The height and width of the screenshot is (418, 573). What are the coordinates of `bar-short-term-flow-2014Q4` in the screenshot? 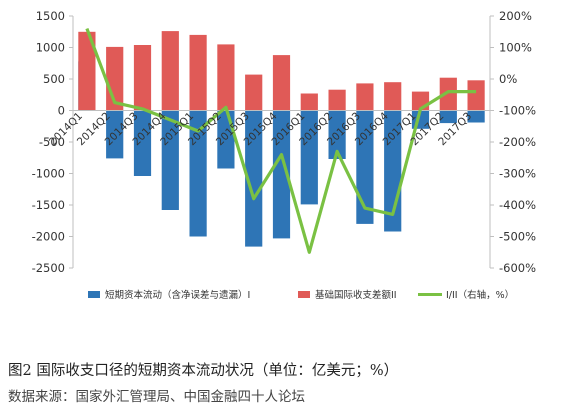 It's located at (170, 160).